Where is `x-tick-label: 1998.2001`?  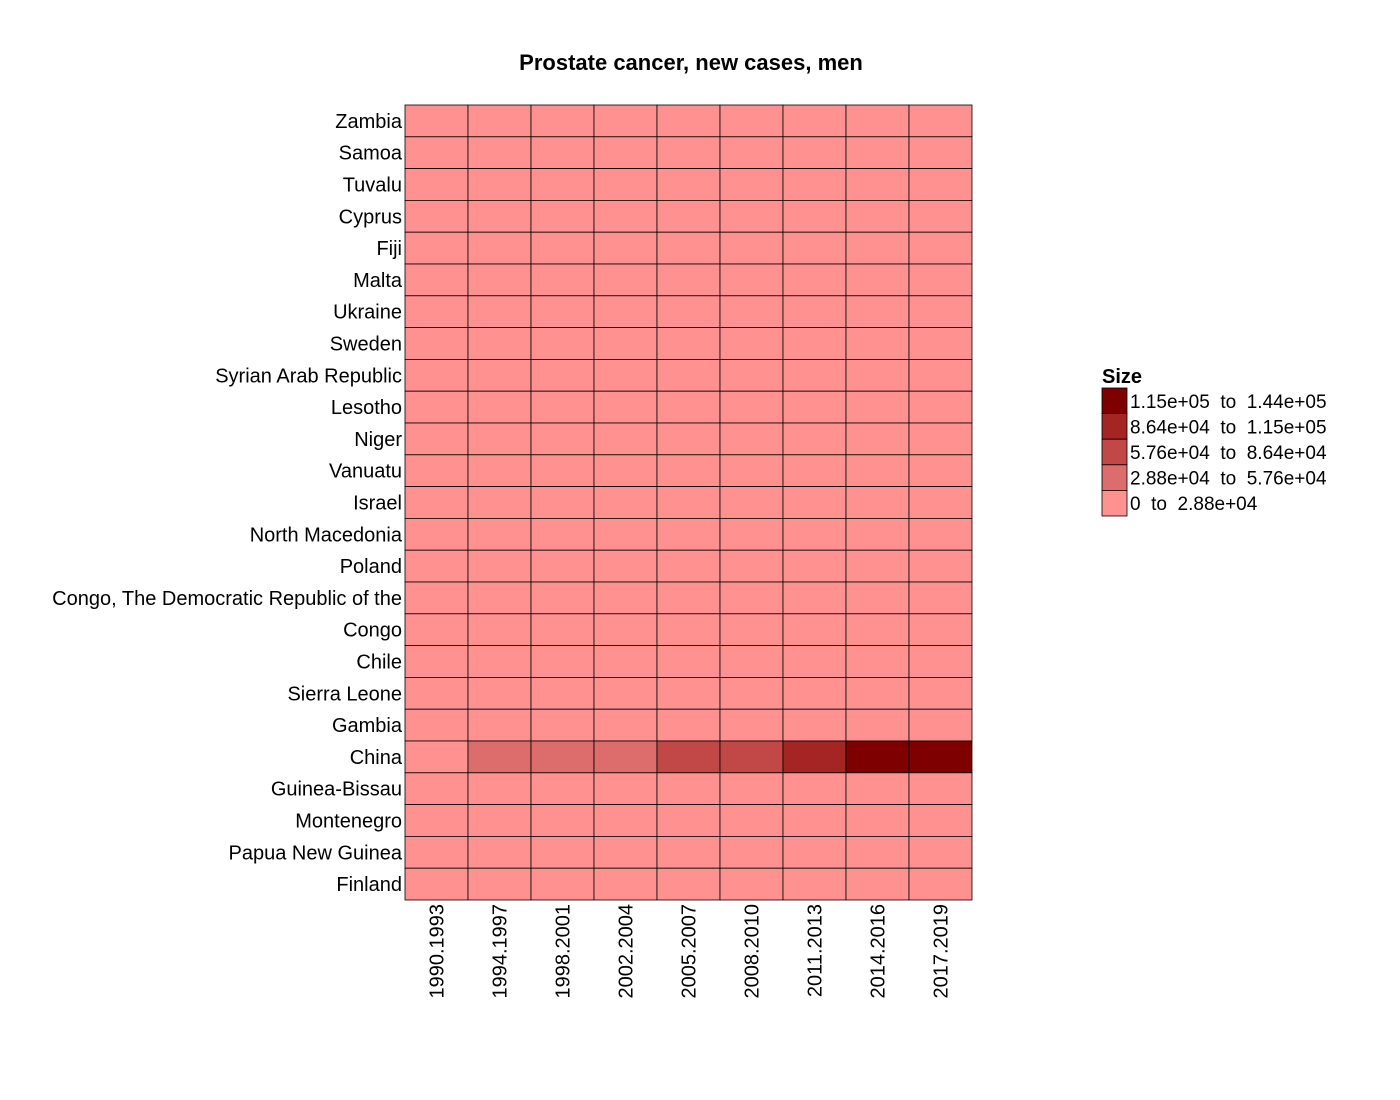
x-tick-label: 1998.2001 is located at coordinates (564, 951).